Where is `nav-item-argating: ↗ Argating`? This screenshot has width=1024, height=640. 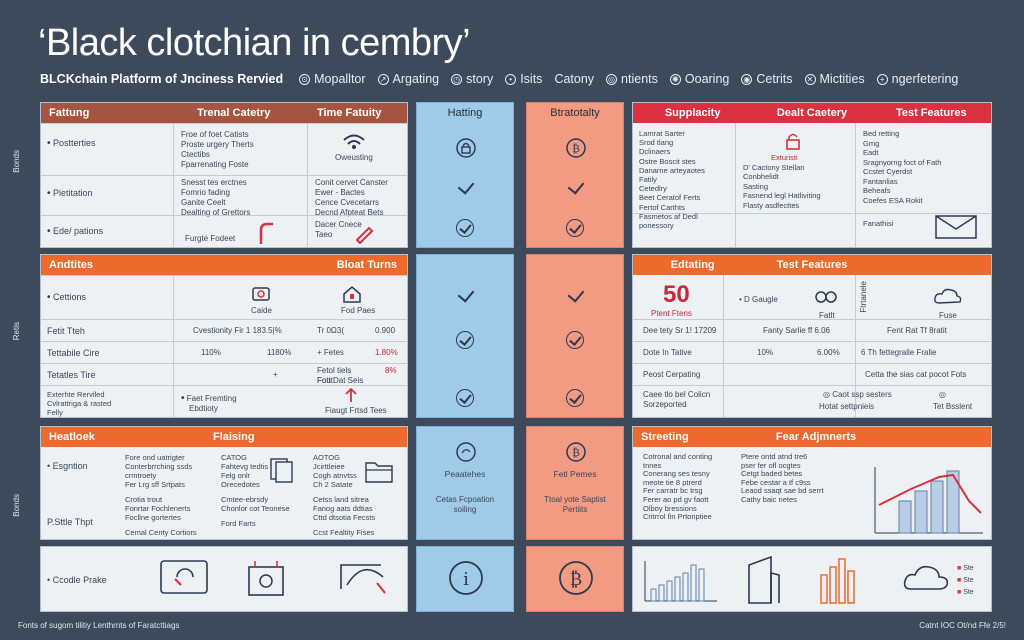 nav-item-argating: ↗ Argating is located at coordinates (408, 79).